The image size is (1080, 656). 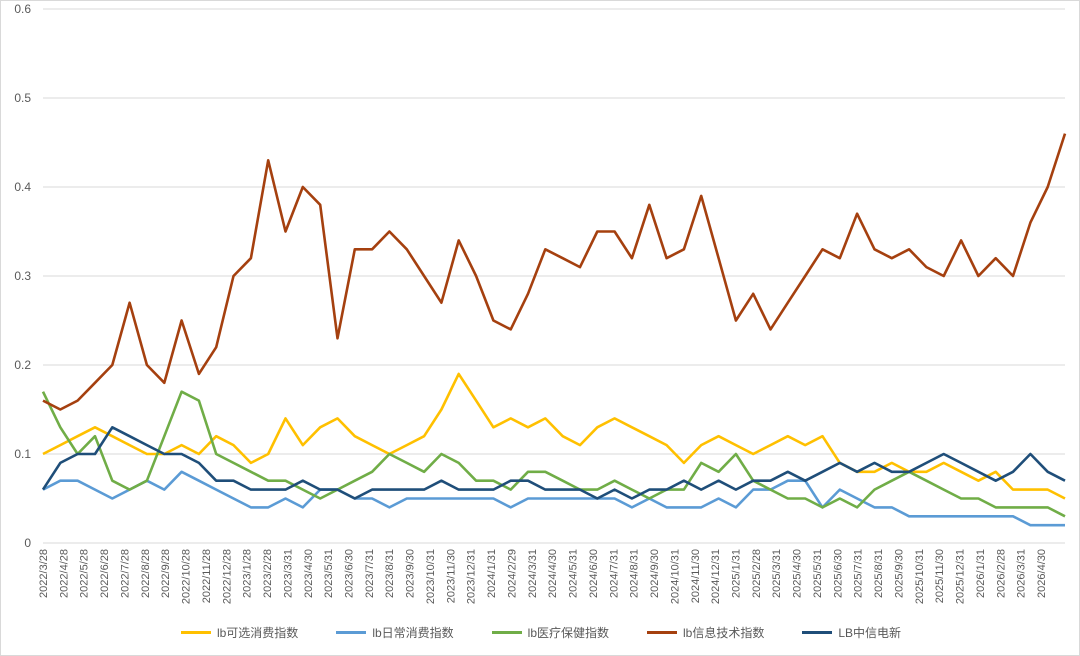 I want to click on x-tick-label: 2023/8/31, so click(x=390, y=573).